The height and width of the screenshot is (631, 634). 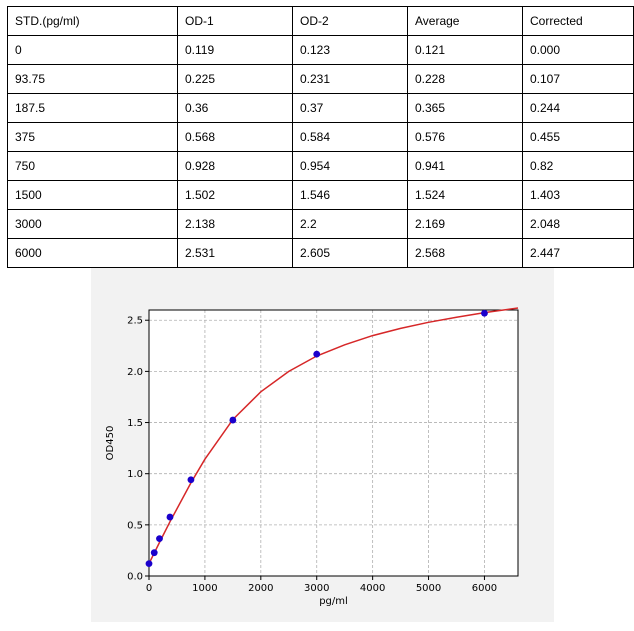 What do you see at coordinates (92, 21) in the screenshot?
I see `header-std: STD.(pg/ml)` at bounding box center [92, 21].